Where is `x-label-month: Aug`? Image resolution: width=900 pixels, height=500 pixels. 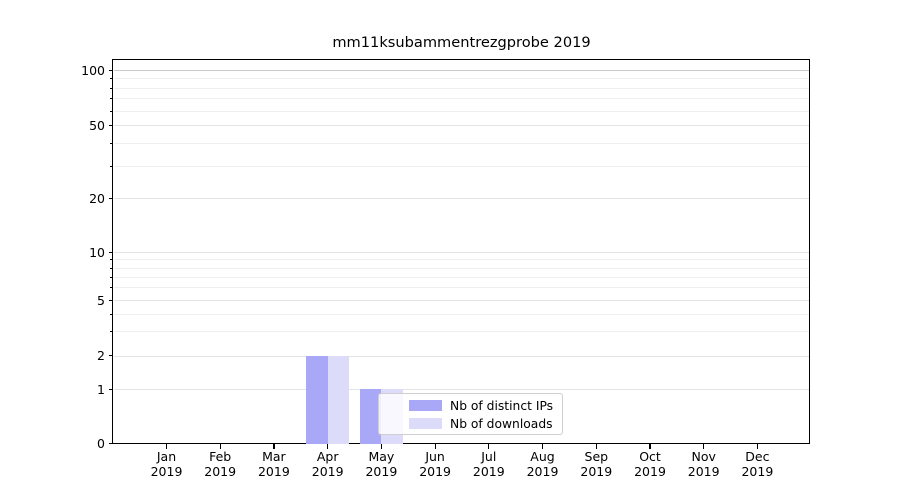
x-label-month: Aug is located at coordinates (542, 456).